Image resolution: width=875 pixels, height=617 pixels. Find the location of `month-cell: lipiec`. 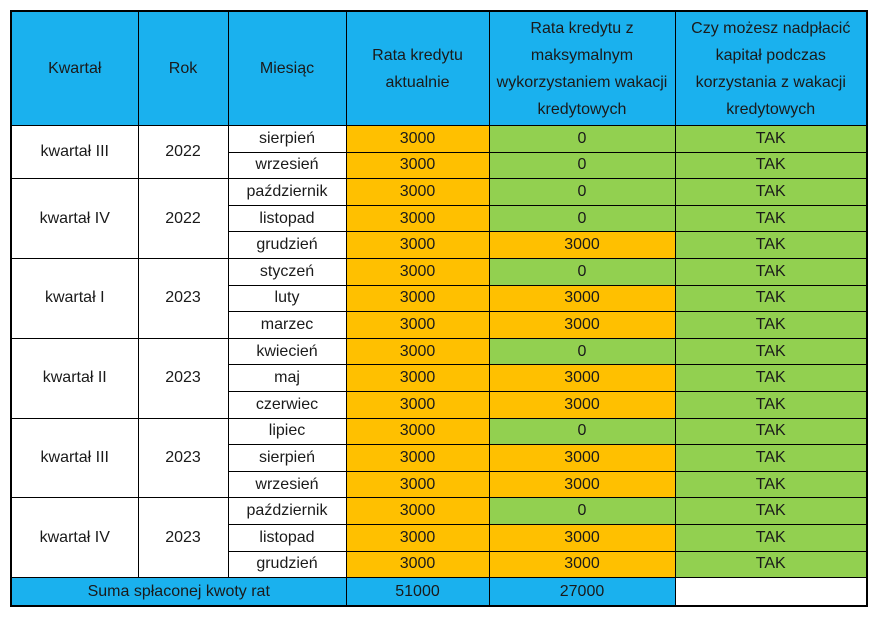

month-cell: lipiec is located at coordinates (287, 431).